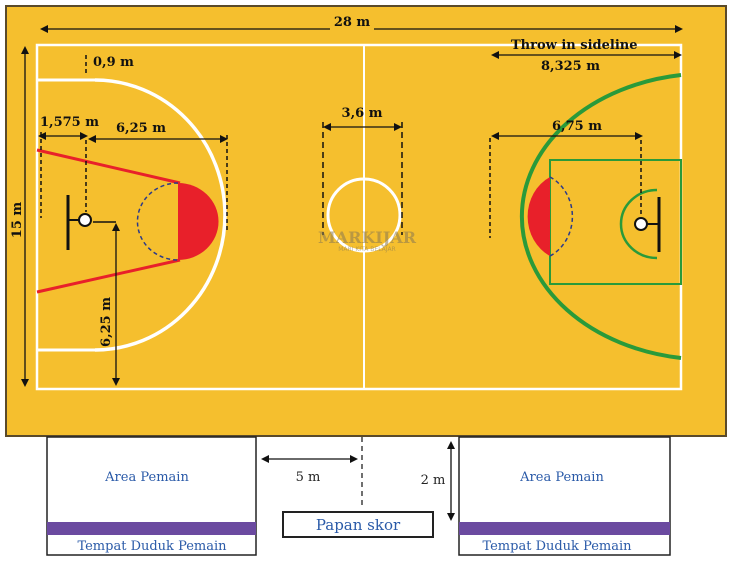 The image size is (733, 567). I want to click on left-player-area-label: Area Pemain, so click(146, 477).